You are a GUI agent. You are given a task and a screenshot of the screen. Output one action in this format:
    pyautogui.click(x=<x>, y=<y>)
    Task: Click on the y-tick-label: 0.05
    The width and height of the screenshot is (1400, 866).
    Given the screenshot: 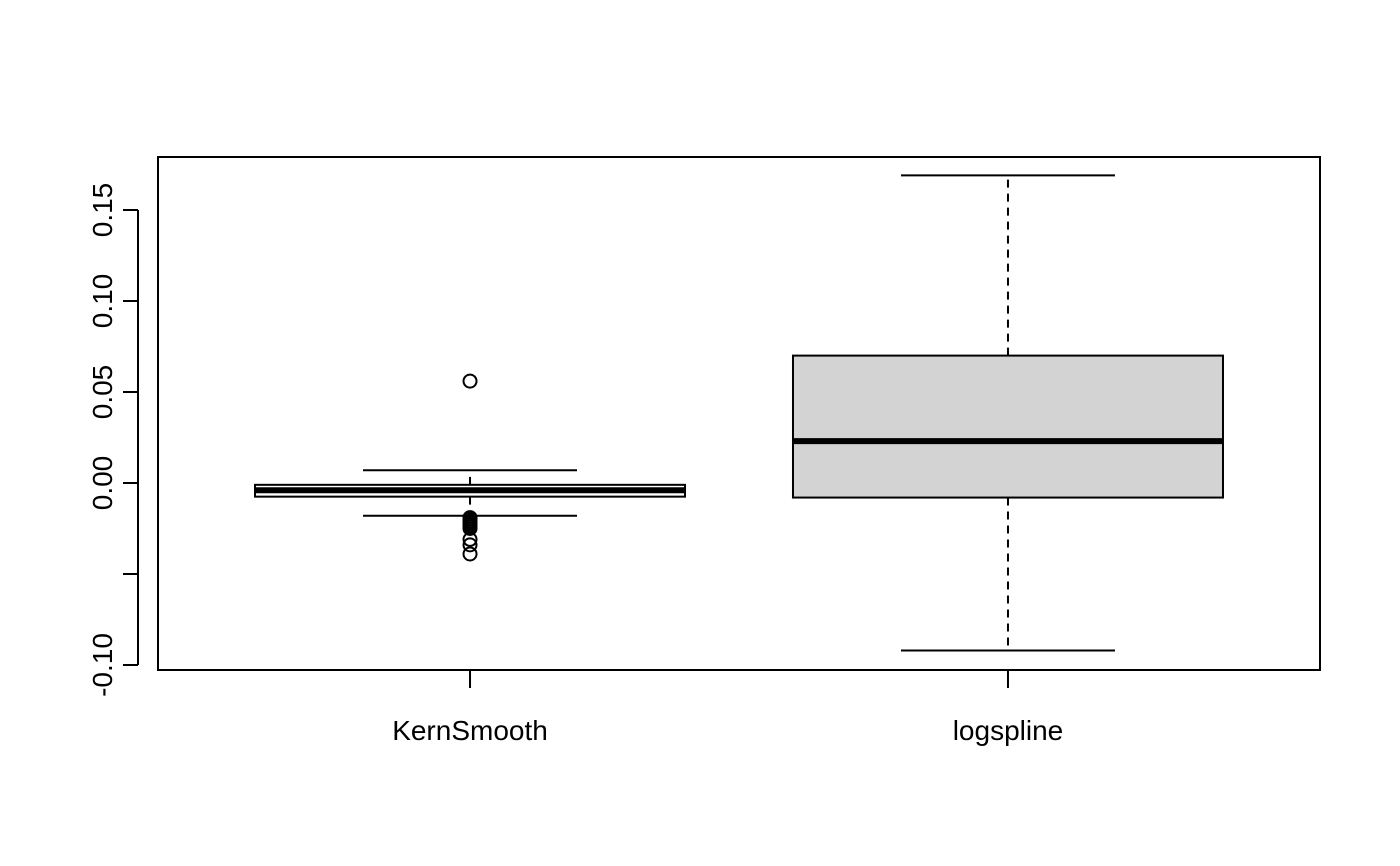 What is the action you would take?
    pyautogui.click(x=102, y=392)
    